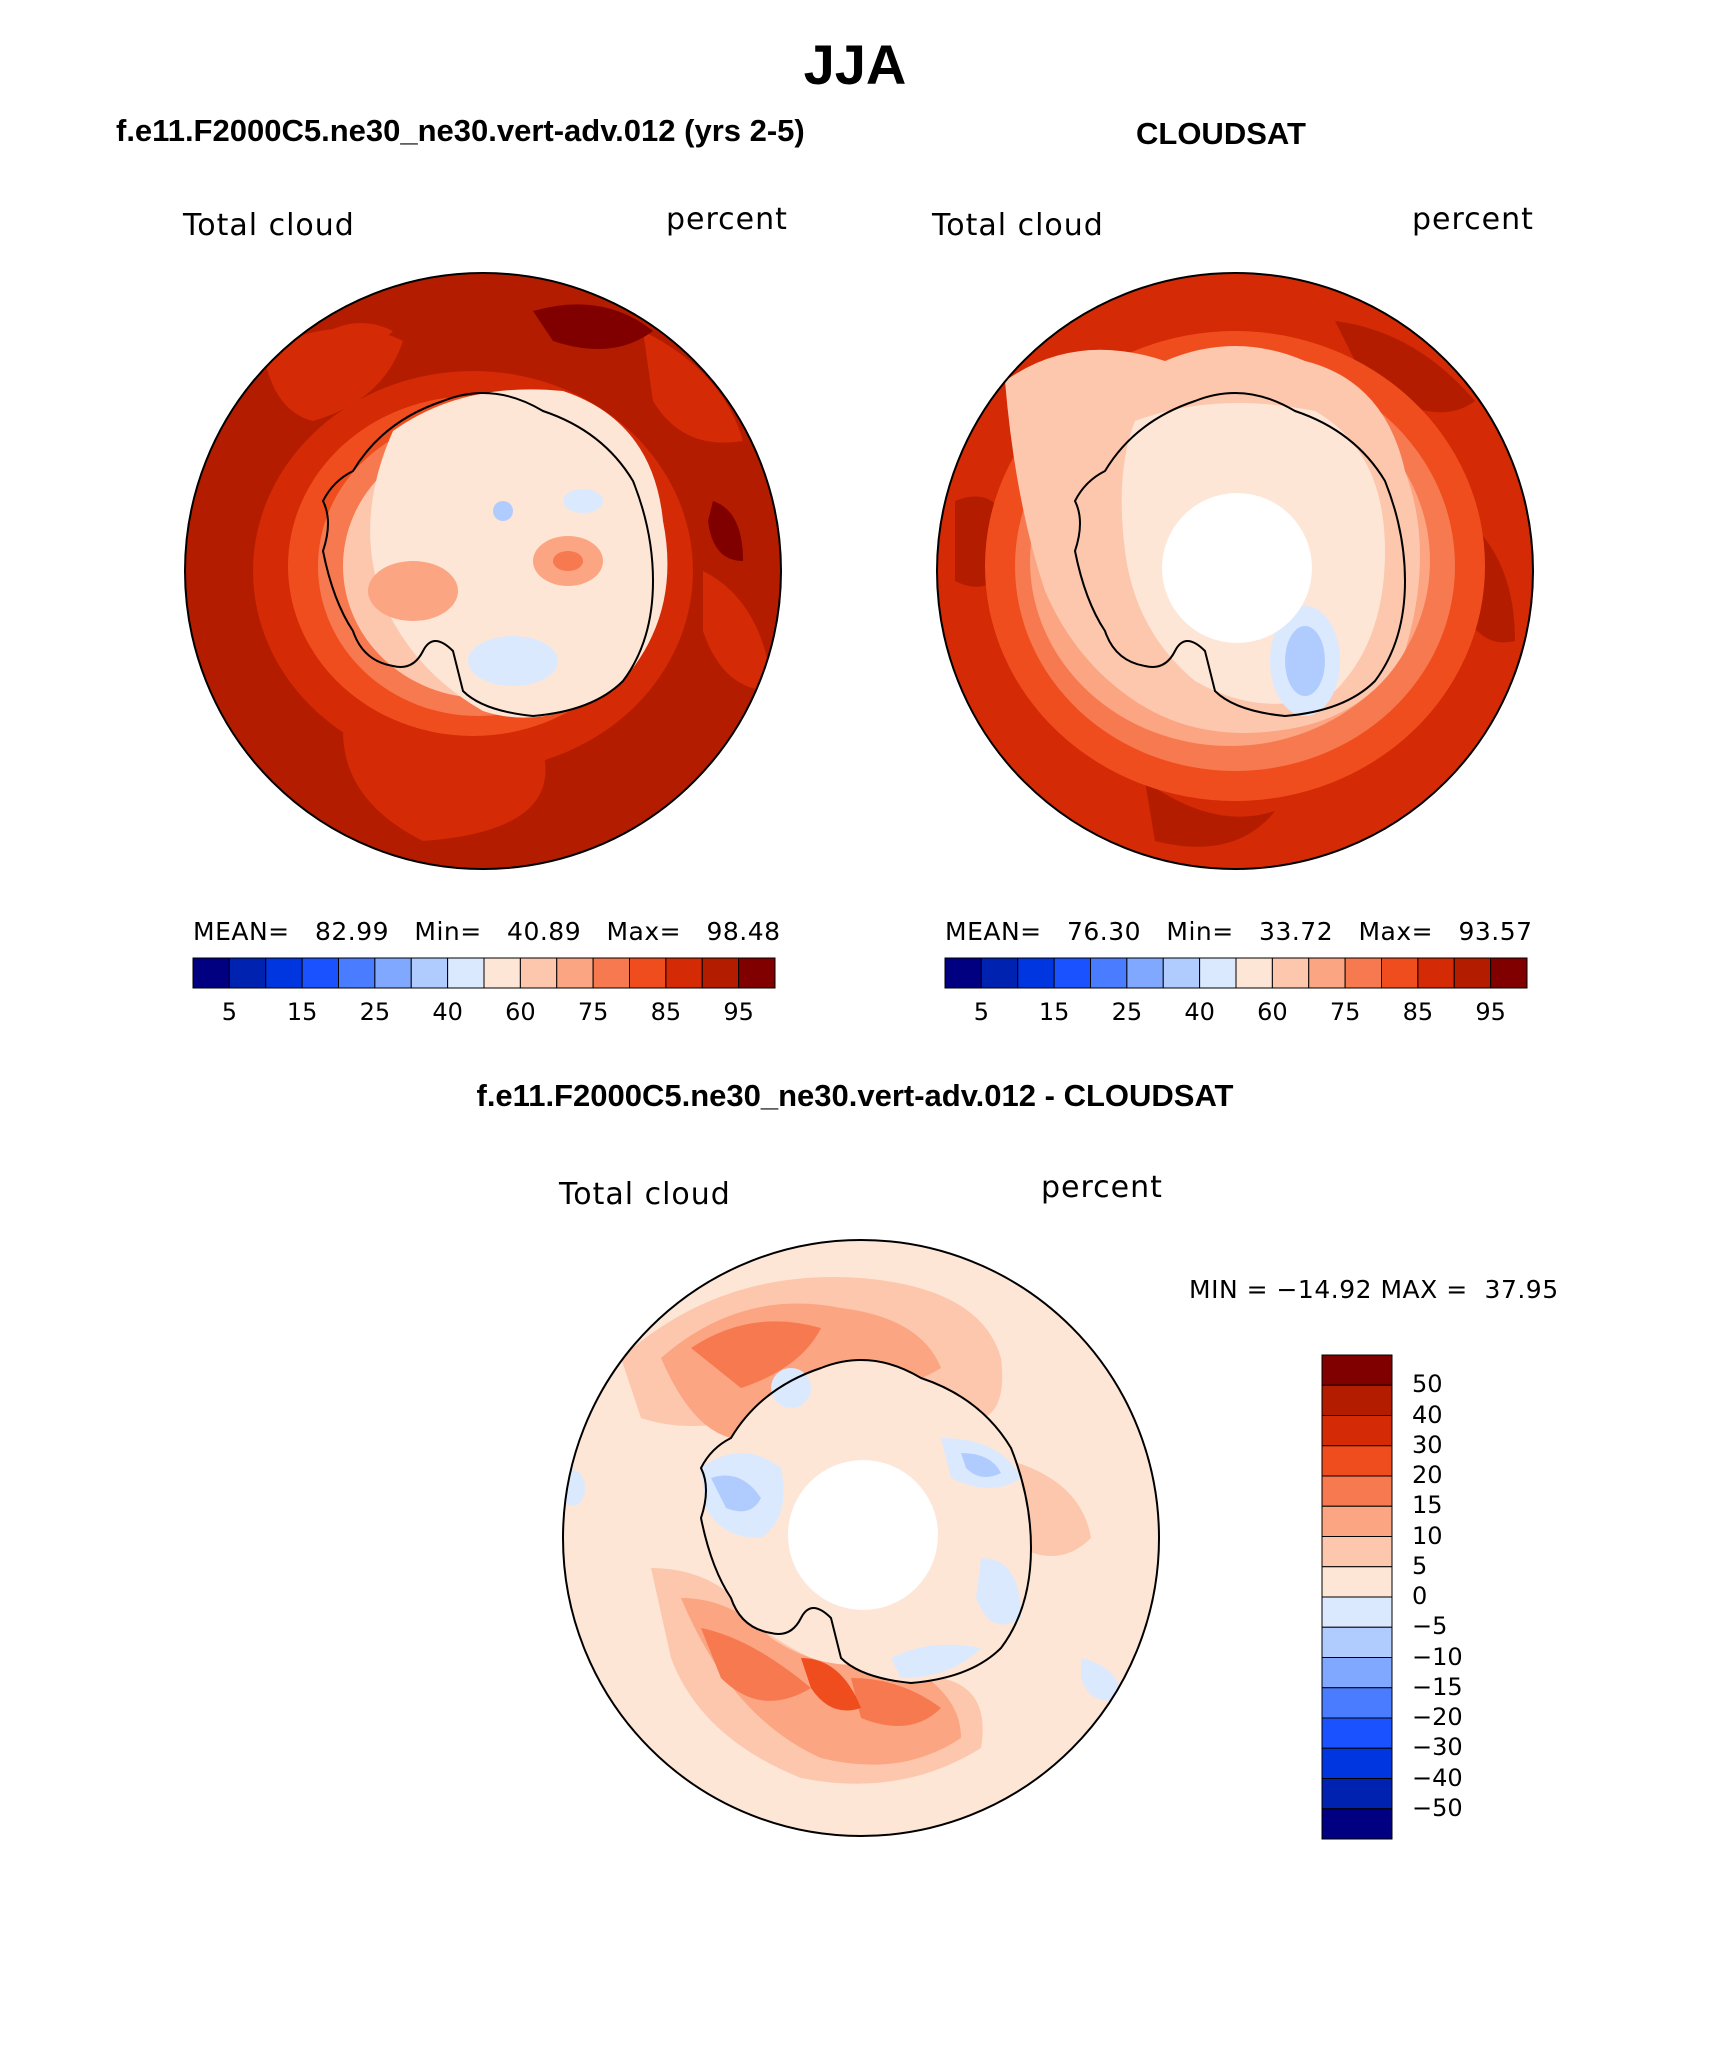 Image resolution: width=1710 pixels, height=2061 pixels. I want to click on panel1-colorbar-tick-label: 85, so click(666, 1012).